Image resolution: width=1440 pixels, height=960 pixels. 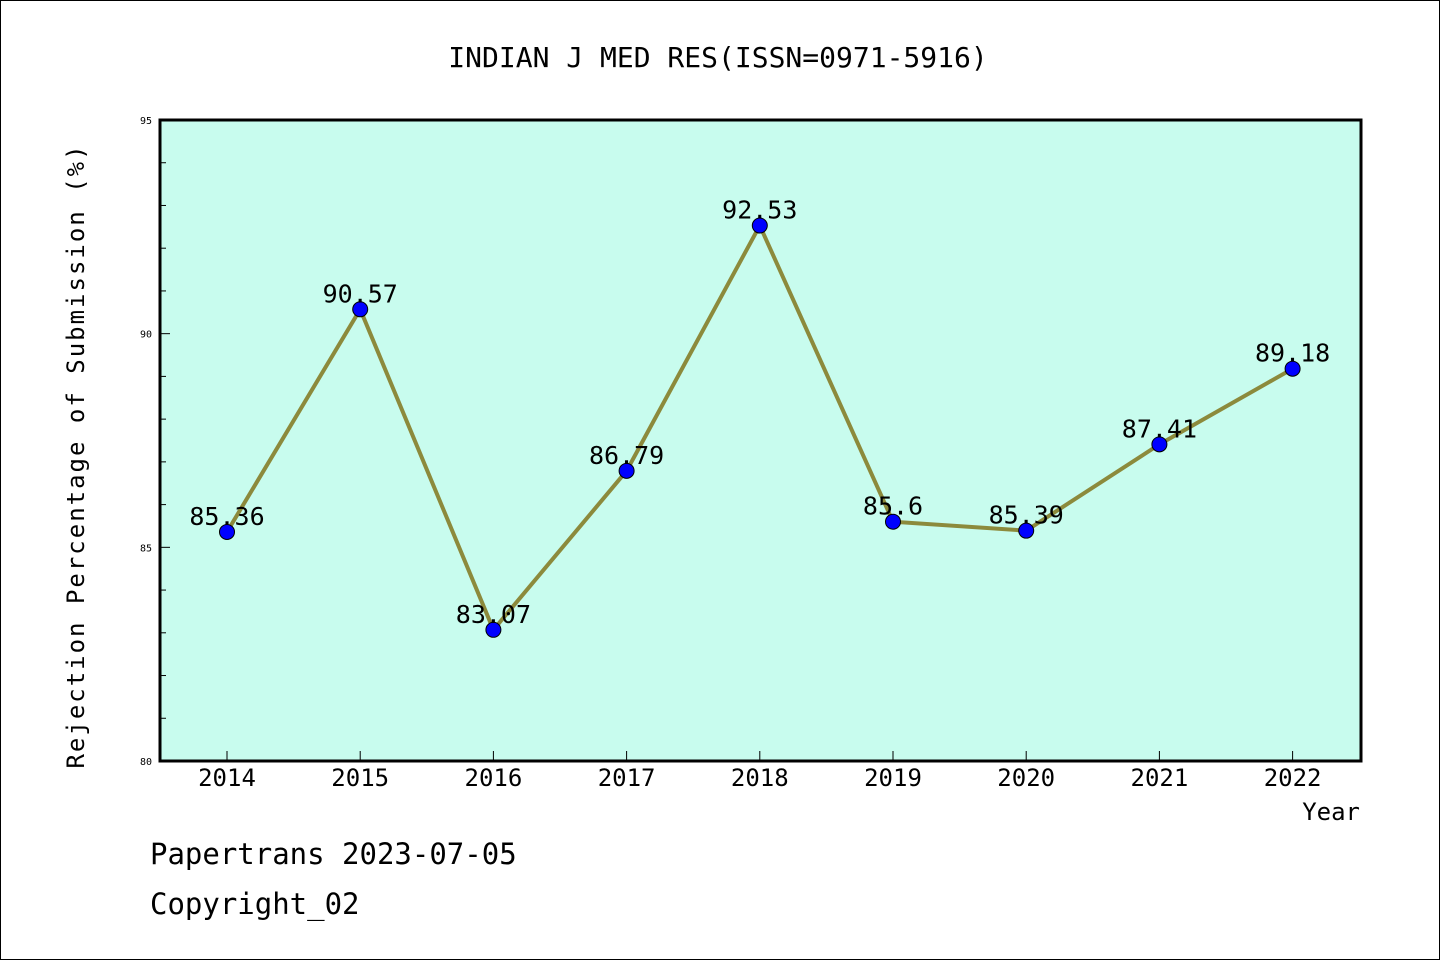 I want to click on y-tick-label: 95, so click(x=146, y=121).